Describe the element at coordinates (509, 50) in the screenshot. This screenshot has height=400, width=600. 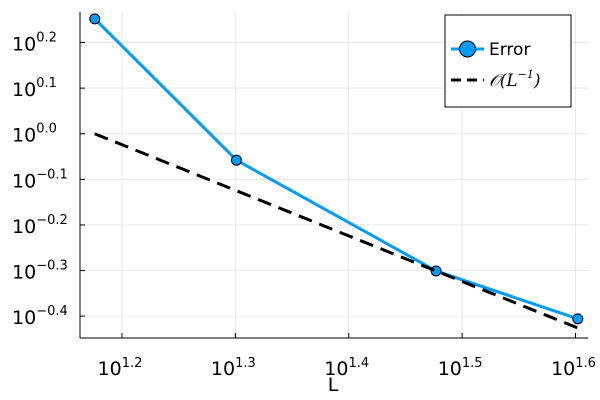
I see `legend-error-label: Error` at that location.